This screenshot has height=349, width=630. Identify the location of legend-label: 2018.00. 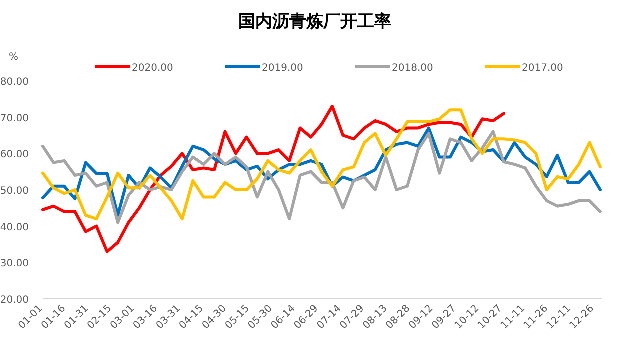
(413, 68).